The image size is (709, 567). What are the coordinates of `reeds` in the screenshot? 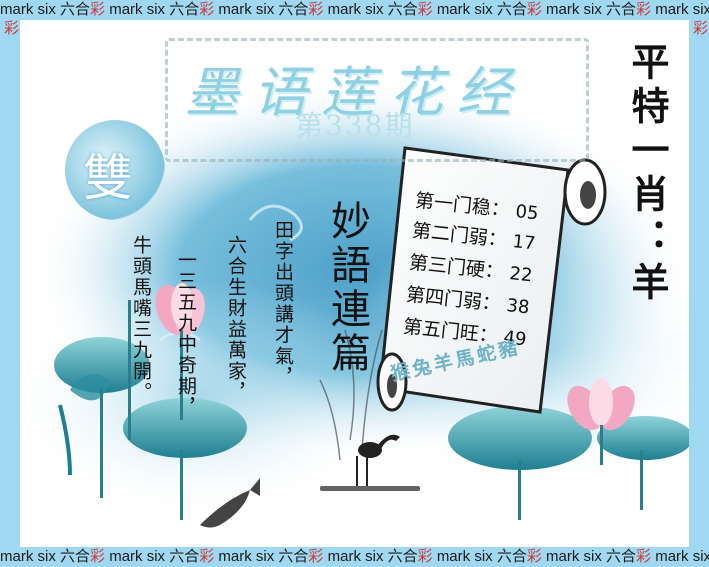 It's located at (351, 395).